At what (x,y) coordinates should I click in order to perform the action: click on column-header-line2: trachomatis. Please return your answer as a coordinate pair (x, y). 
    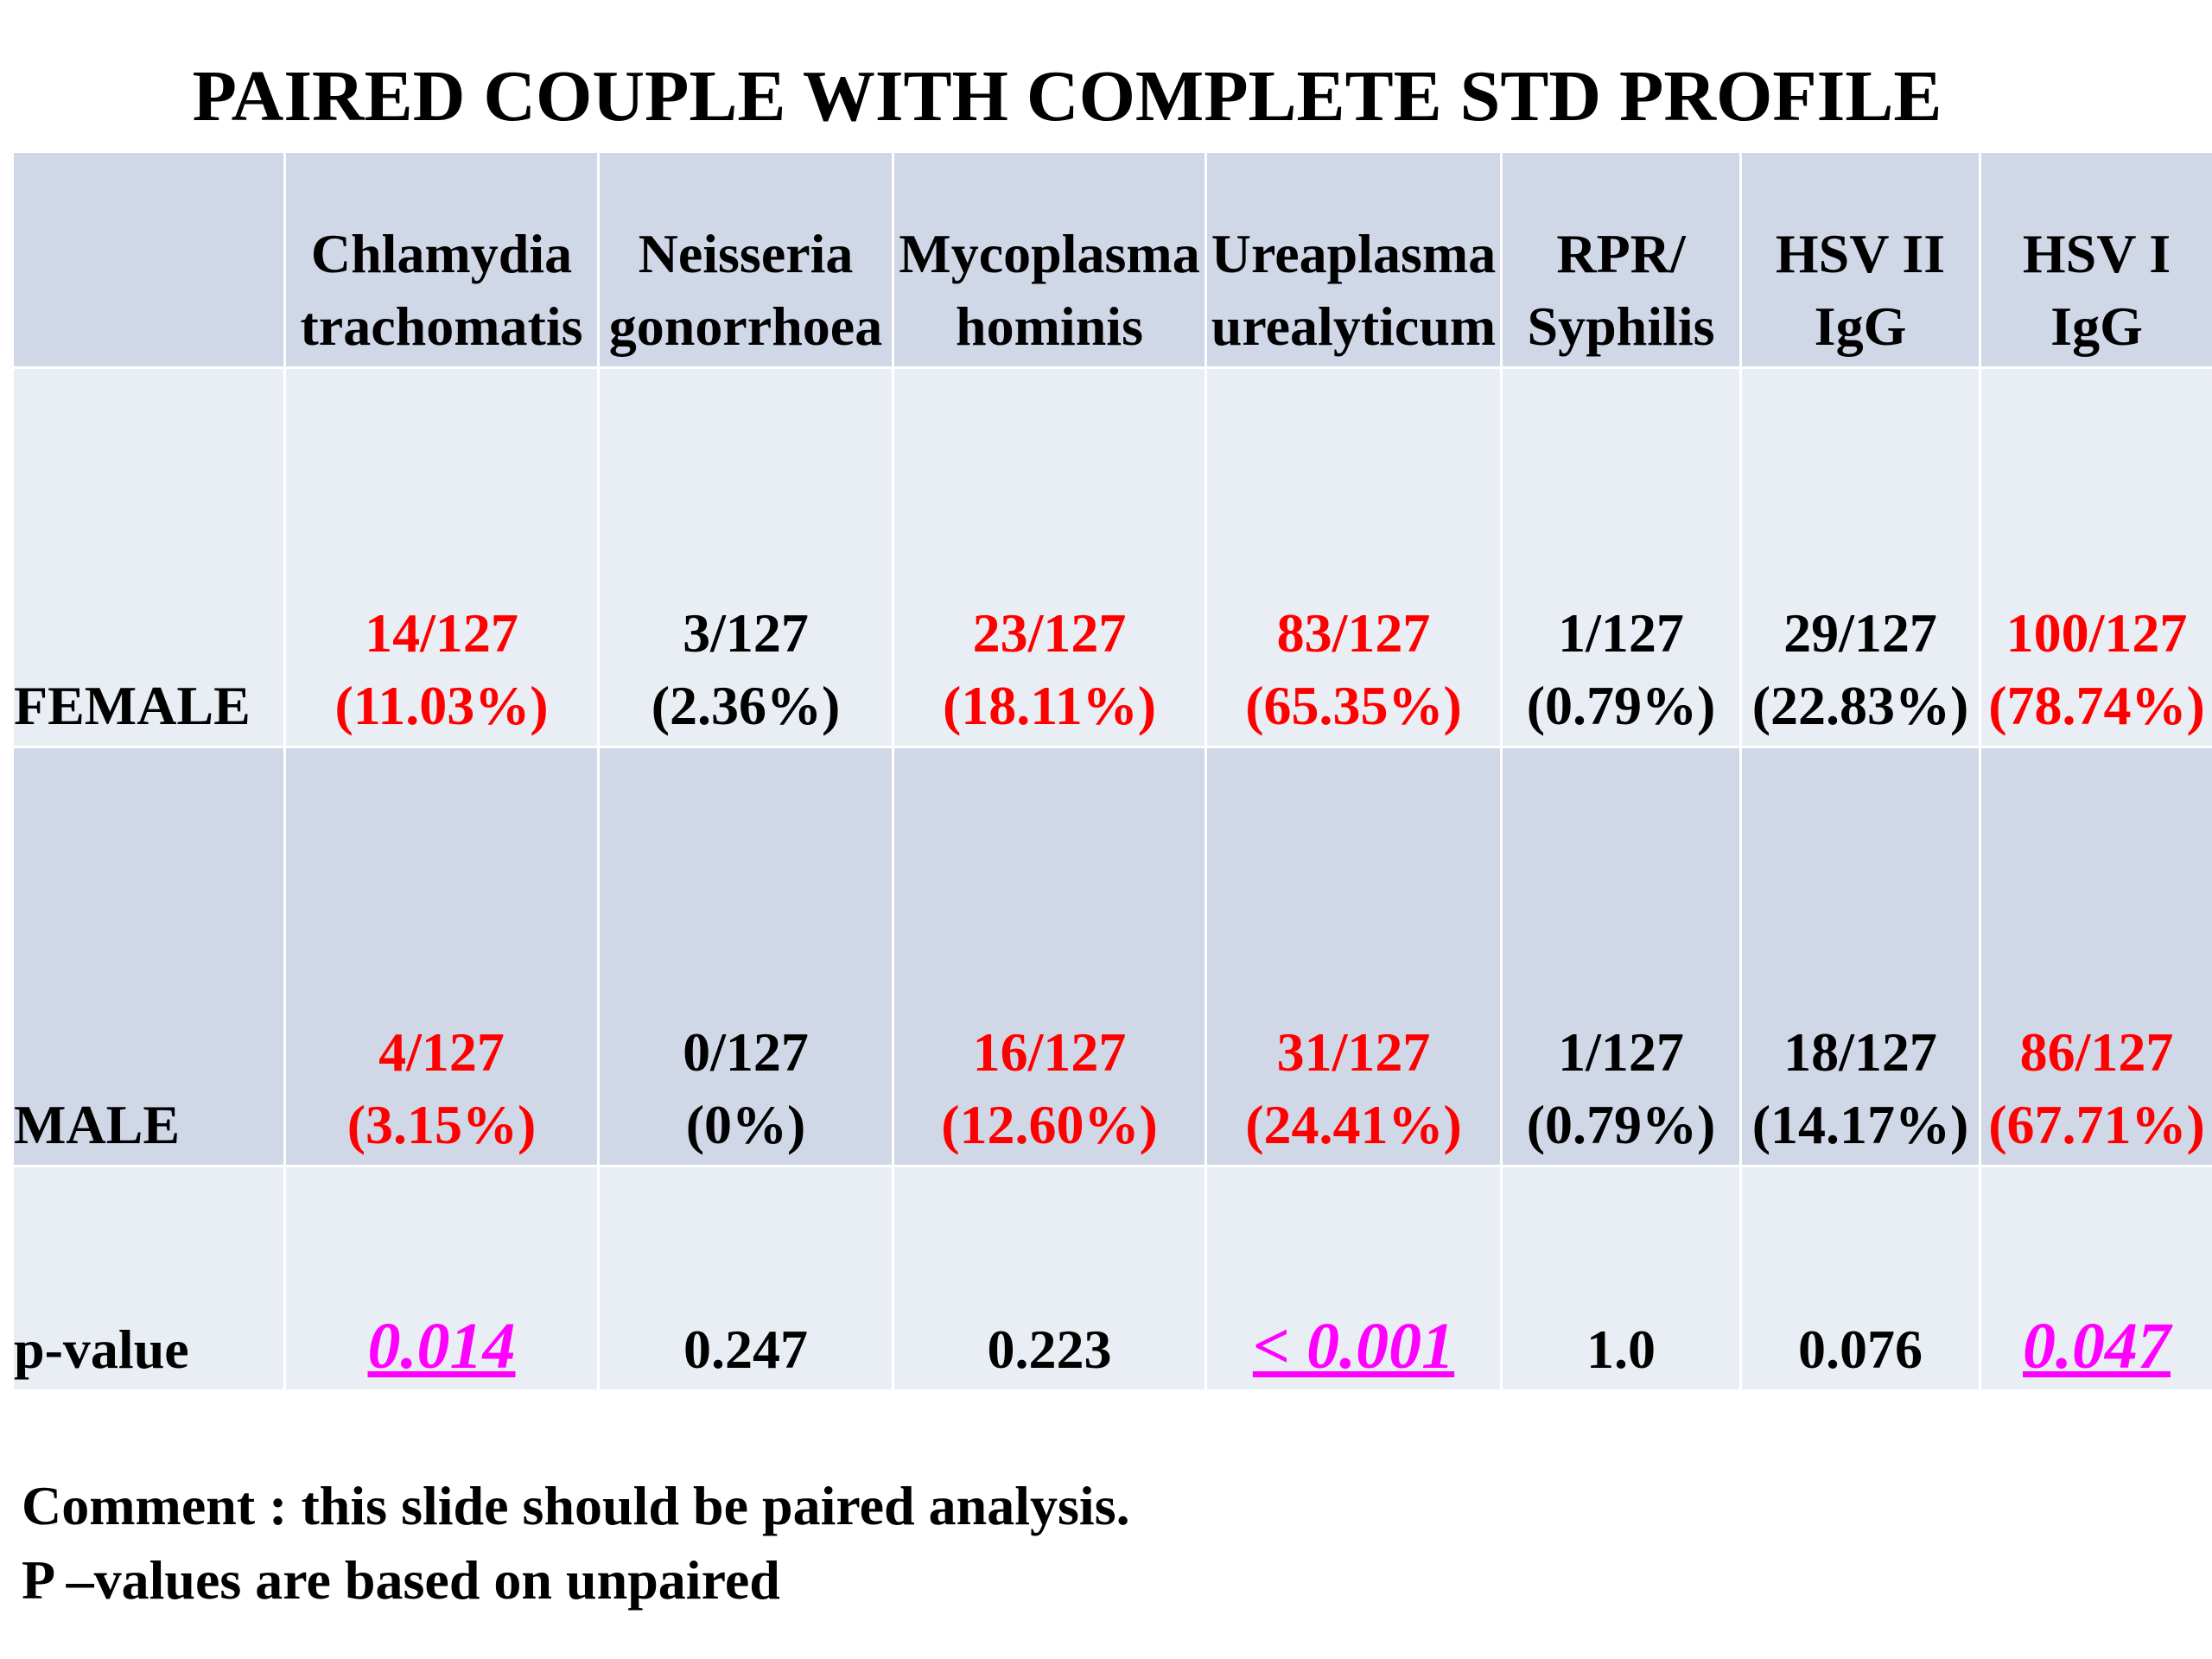
    Looking at the image, I should click on (441, 326).